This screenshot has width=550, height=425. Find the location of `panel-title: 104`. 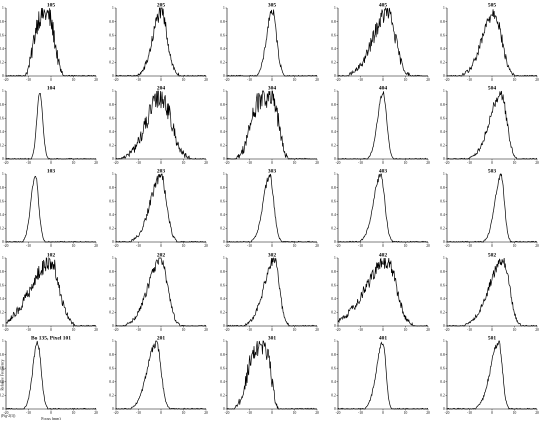

panel-title: 104 is located at coordinates (51, 89).